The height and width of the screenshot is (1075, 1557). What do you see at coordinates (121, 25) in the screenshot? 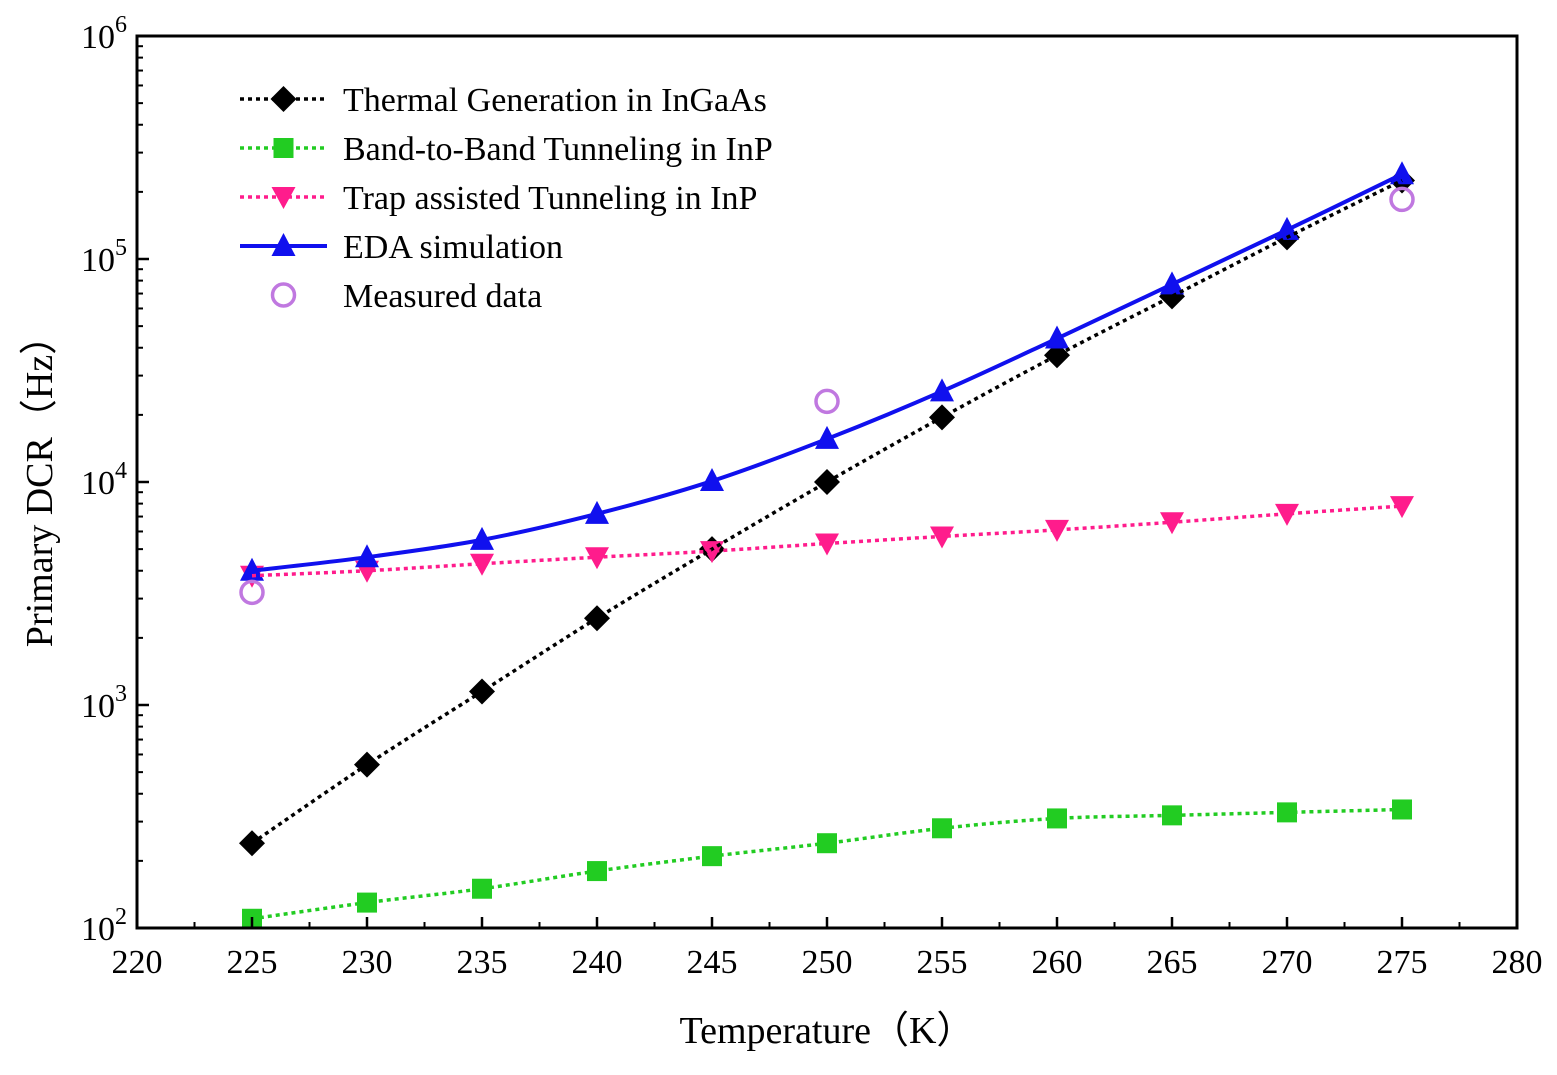
I see `y-tick-exponent: 6` at bounding box center [121, 25].